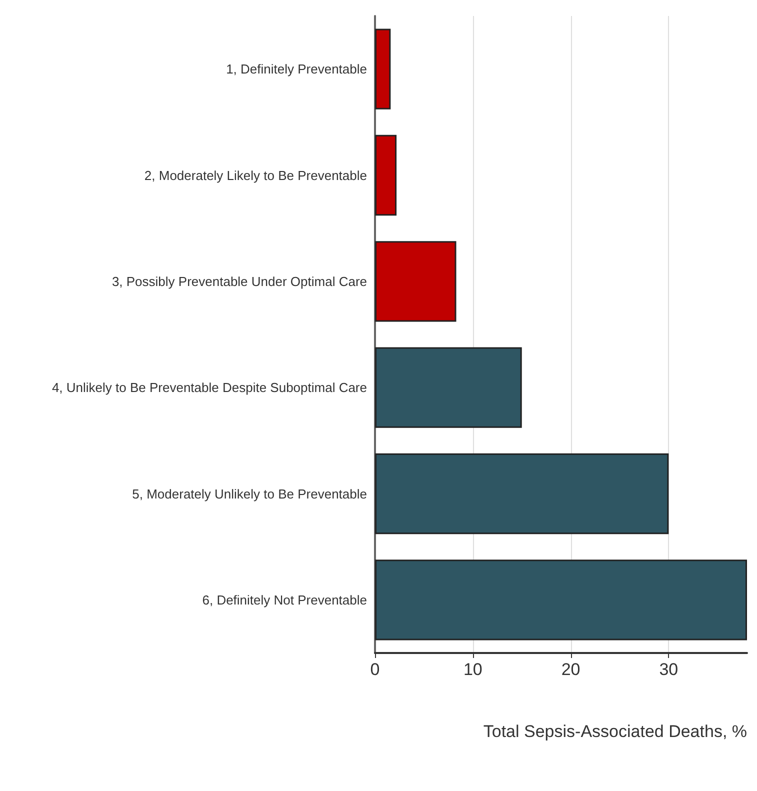 This screenshot has height=791, width=757. Describe the element at coordinates (570, 669) in the screenshot. I see `x-tick-label: 20` at that location.